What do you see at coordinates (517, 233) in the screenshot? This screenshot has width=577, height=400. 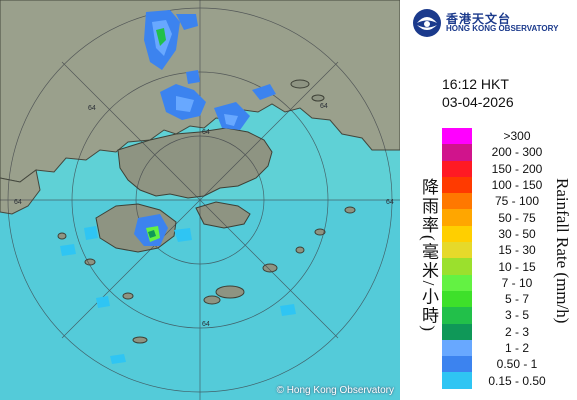 I see `legend-range-label: 30 - 50` at bounding box center [517, 233].